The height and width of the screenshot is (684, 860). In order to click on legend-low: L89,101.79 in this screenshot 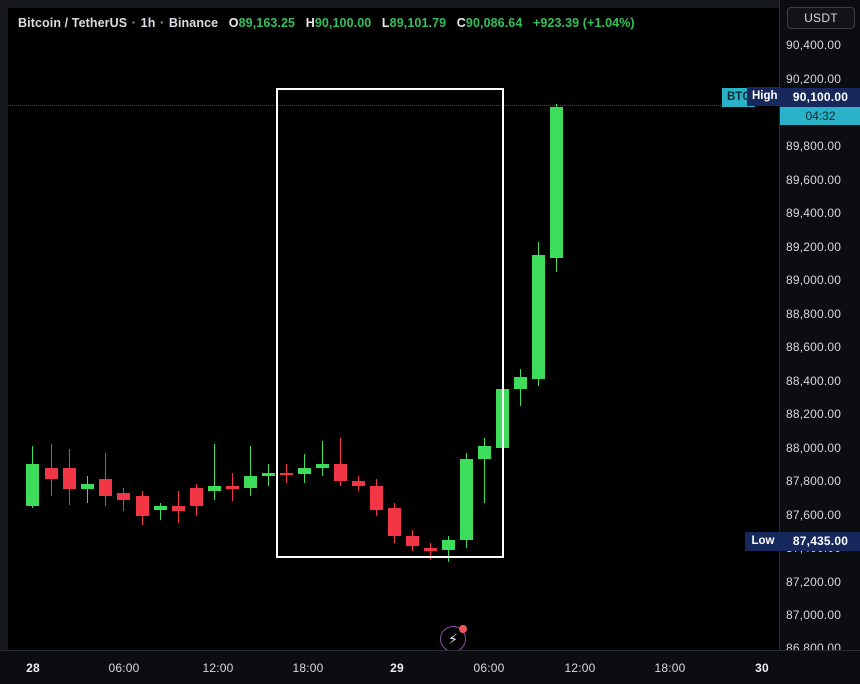, I will do `click(414, 23)`.